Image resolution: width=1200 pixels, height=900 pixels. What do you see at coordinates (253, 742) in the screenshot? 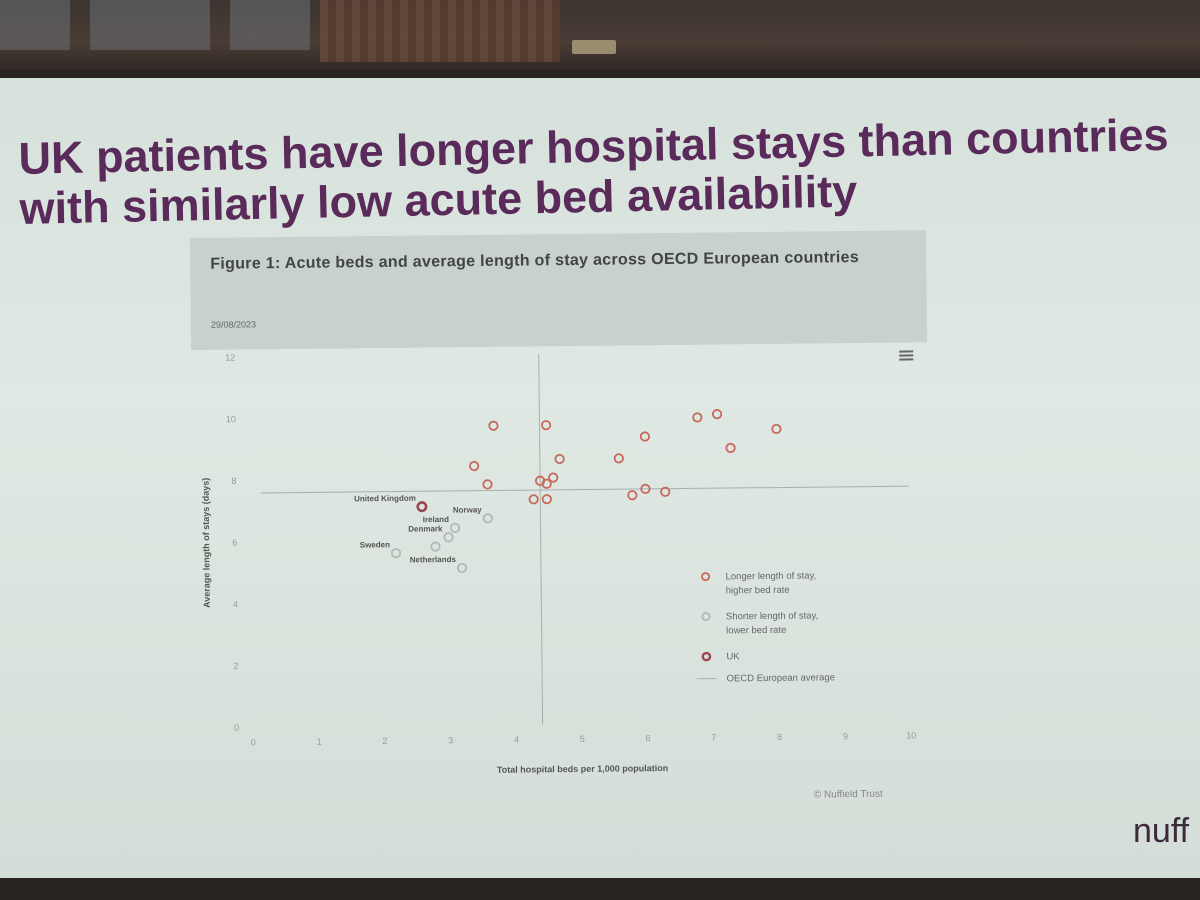
I see `x-tick-label: 0` at bounding box center [253, 742].